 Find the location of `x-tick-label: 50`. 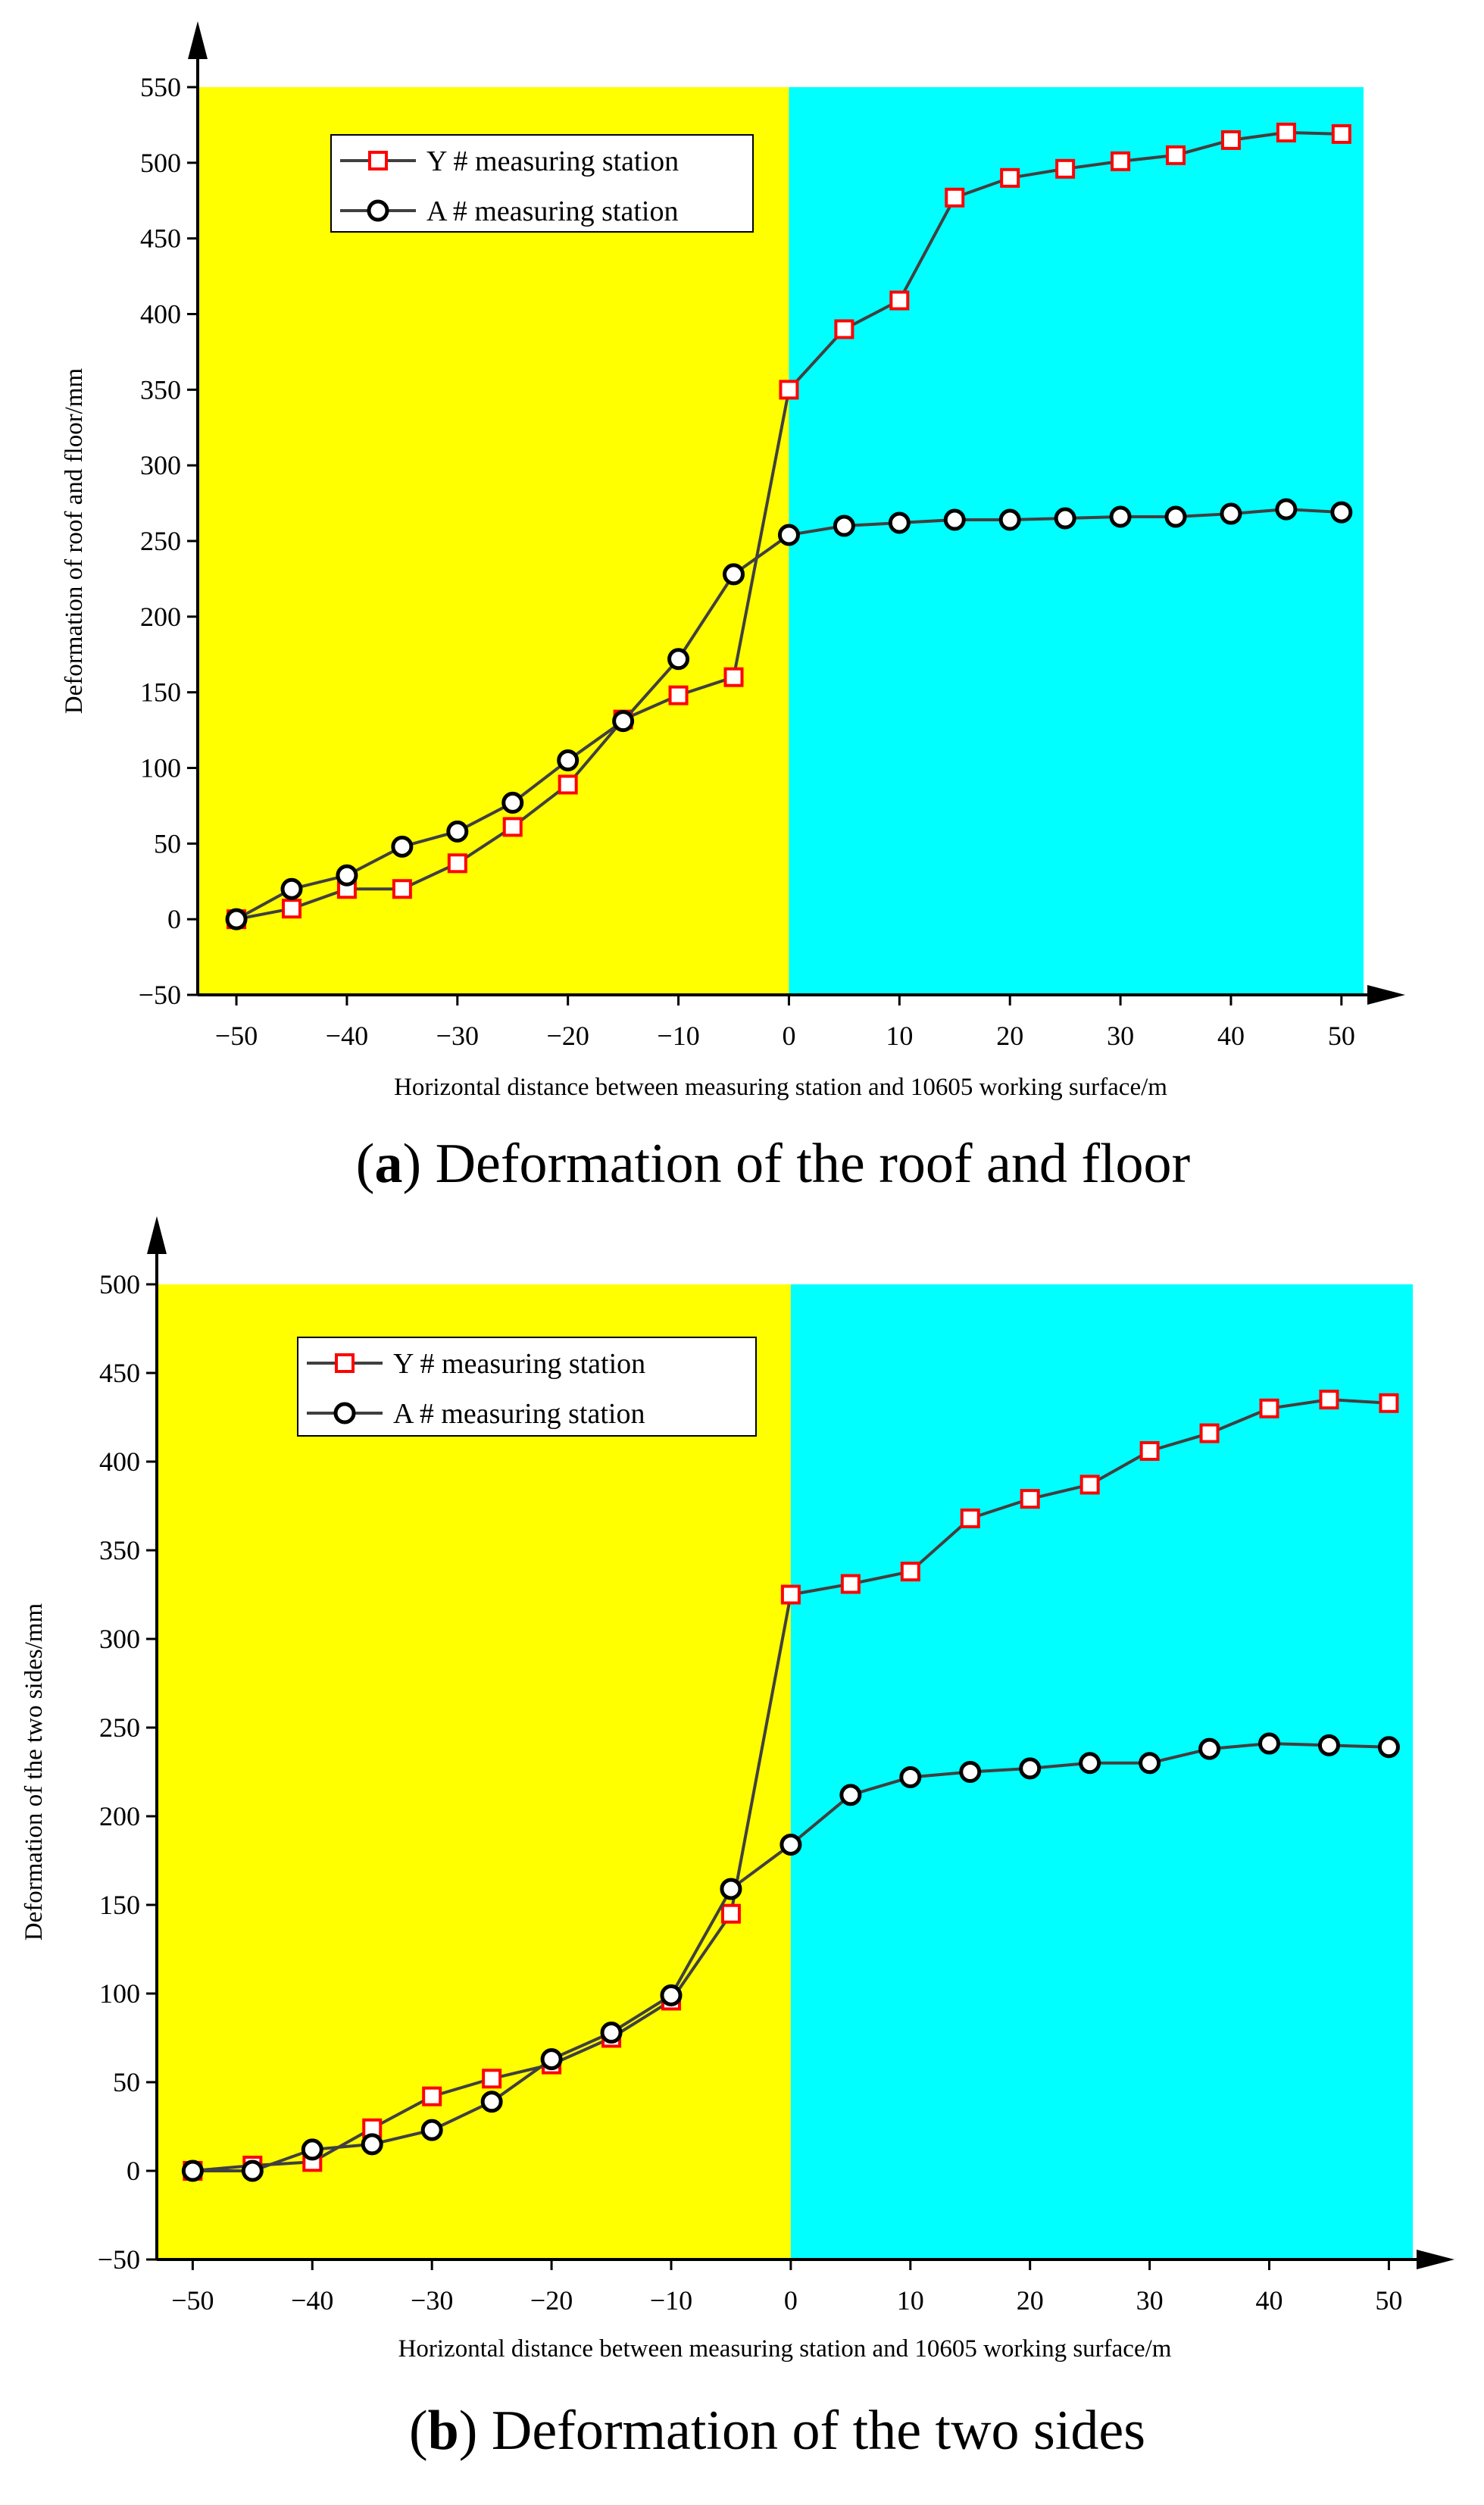

x-tick-label: 50 is located at coordinates (1341, 1036).